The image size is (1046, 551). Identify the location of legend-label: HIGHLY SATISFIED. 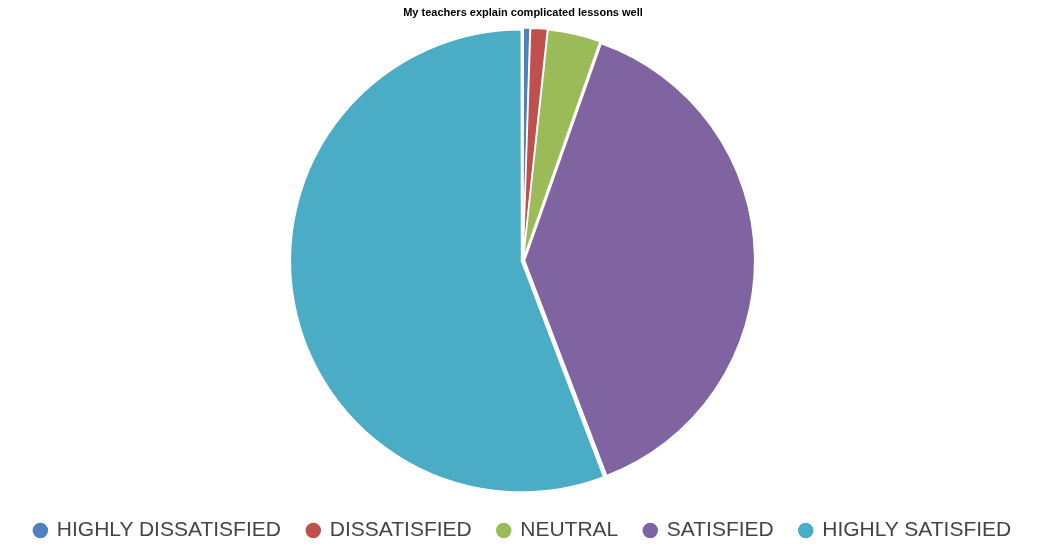
(917, 529).